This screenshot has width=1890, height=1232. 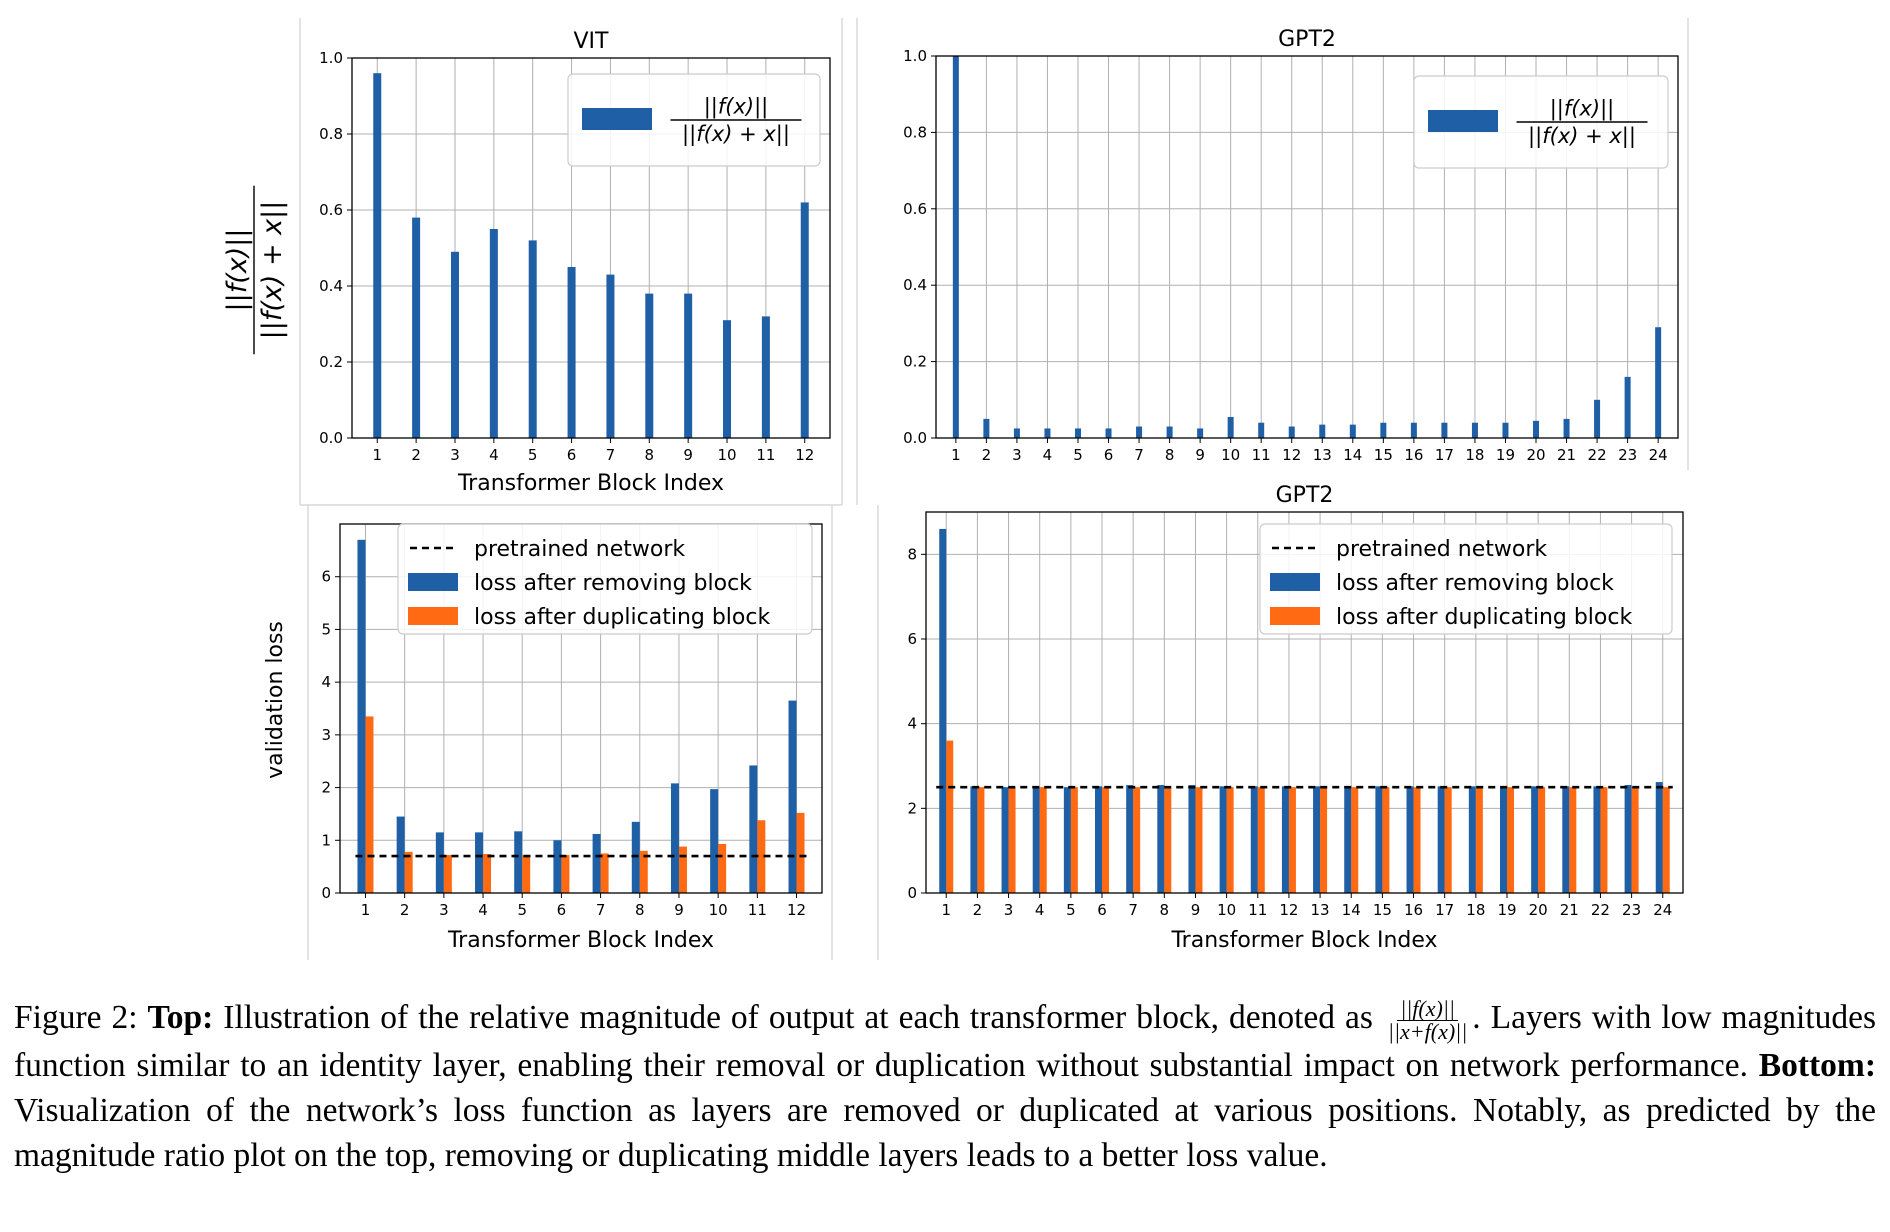 What do you see at coordinates (1506, 910) in the screenshot?
I see `x-tick-label: 19` at bounding box center [1506, 910].